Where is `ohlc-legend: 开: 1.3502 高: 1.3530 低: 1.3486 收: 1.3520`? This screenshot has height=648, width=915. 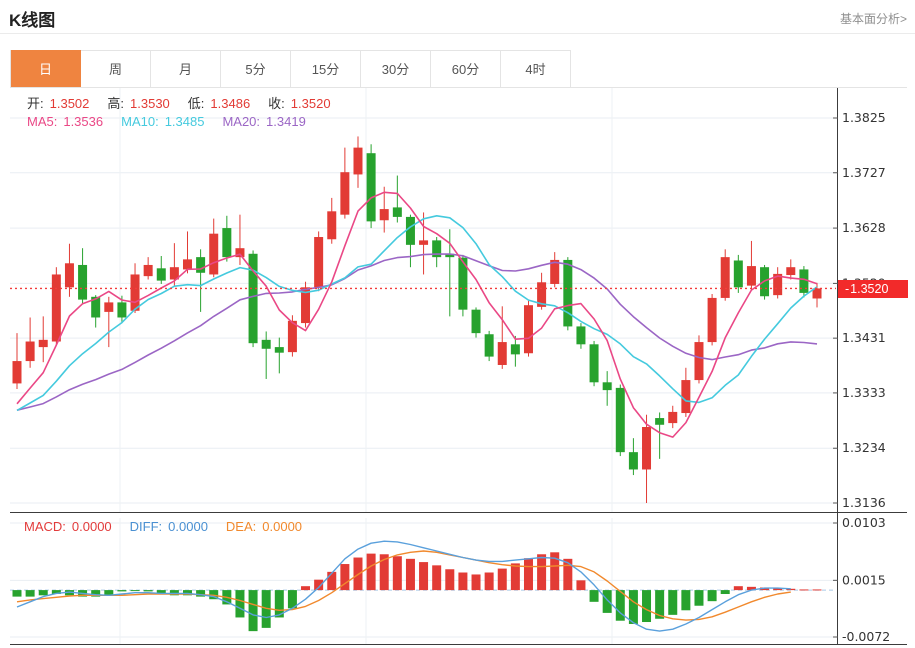
ohlc-legend: 开: 1.3502 高: 1.3530 低: 1.3486 收: 1.3520 is located at coordinates (188, 102).